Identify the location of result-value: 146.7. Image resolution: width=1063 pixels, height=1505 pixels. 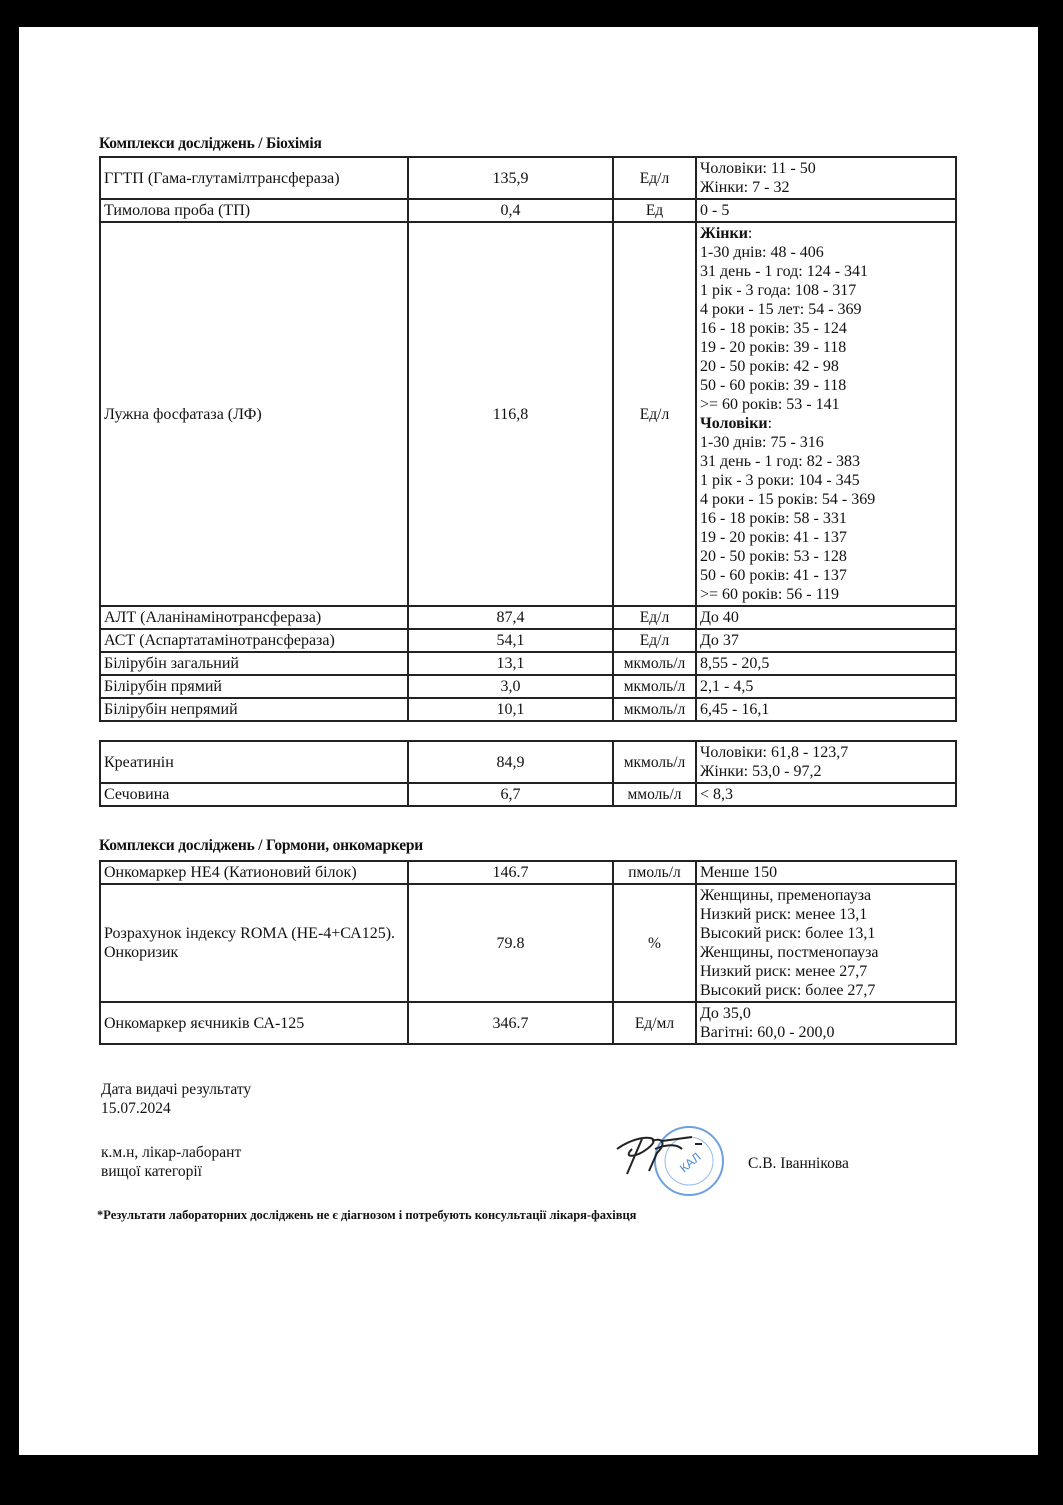
(510, 872).